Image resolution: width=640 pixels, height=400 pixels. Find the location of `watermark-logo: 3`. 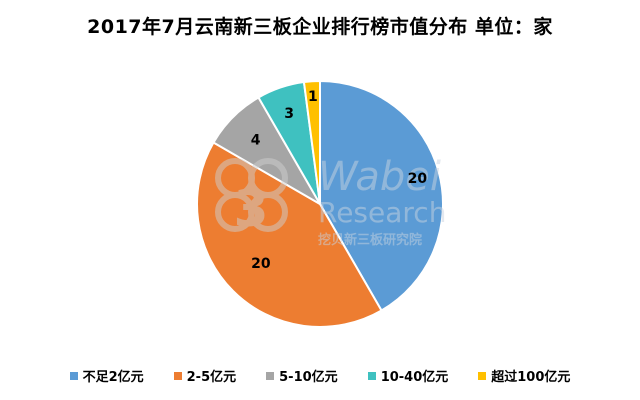

watermark-logo: 3 is located at coordinates (251, 198).